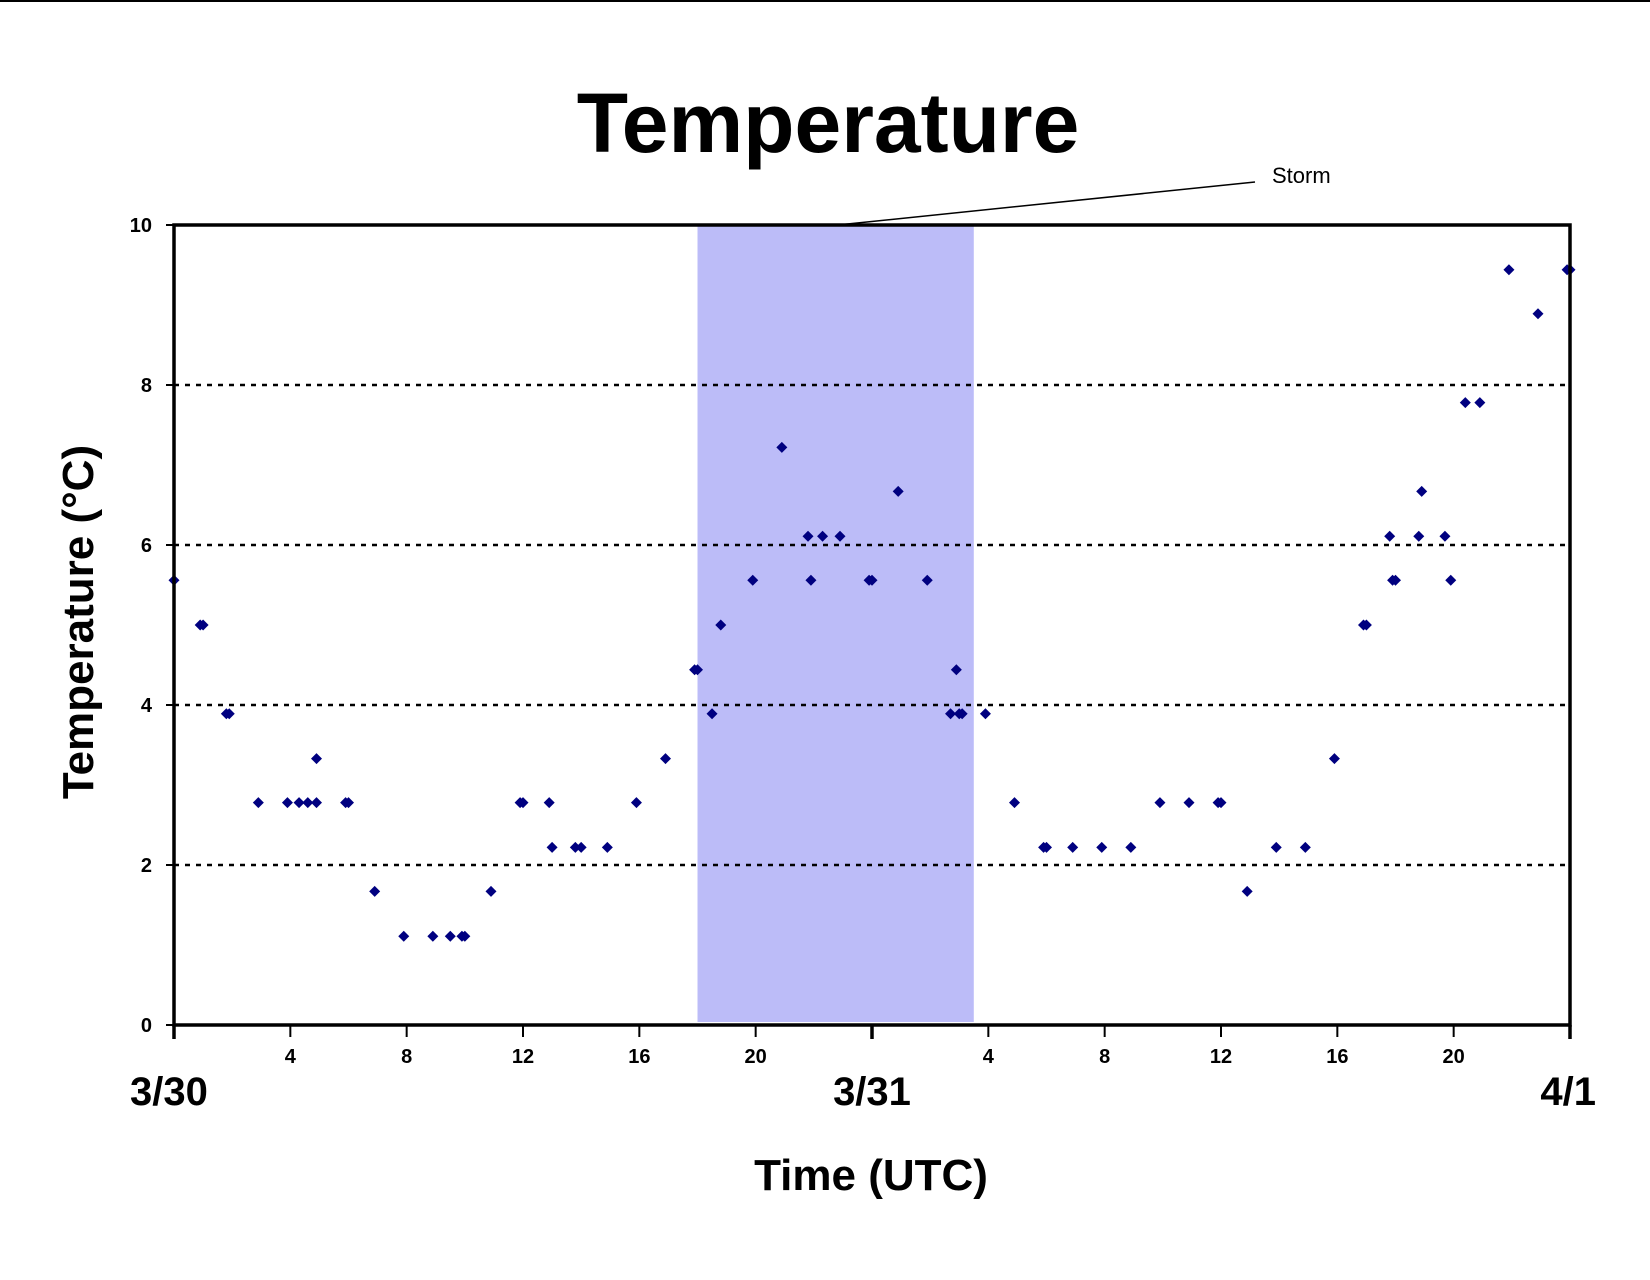 The width and height of the screenshot is (1650, 1280). What do you see at coordinates (828, 123) in the screenshot?
I see `chart-title: Temperature` at bounding box center [828, 123].